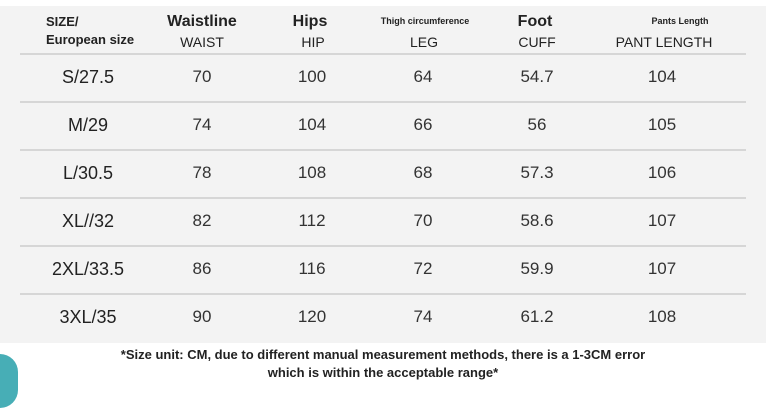 This screenshot has height=408, width=766. I want to click on header-hips-top: Hips, so click(310, 21).